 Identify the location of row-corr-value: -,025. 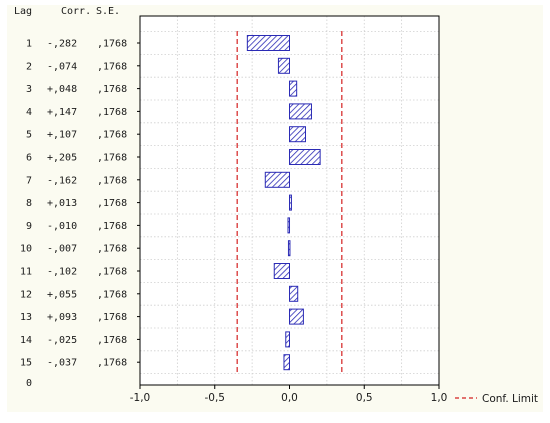
(62, 340).